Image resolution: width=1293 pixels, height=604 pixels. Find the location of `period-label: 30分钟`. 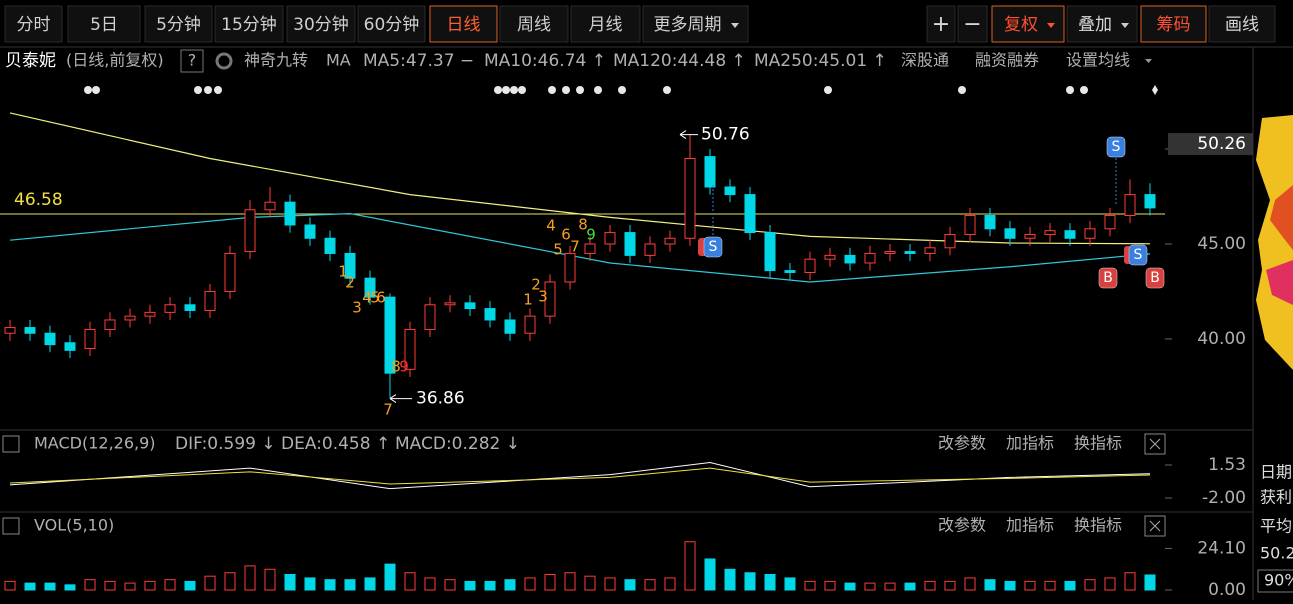

period-label: 30分钟 is located at coordinates (321, 25).